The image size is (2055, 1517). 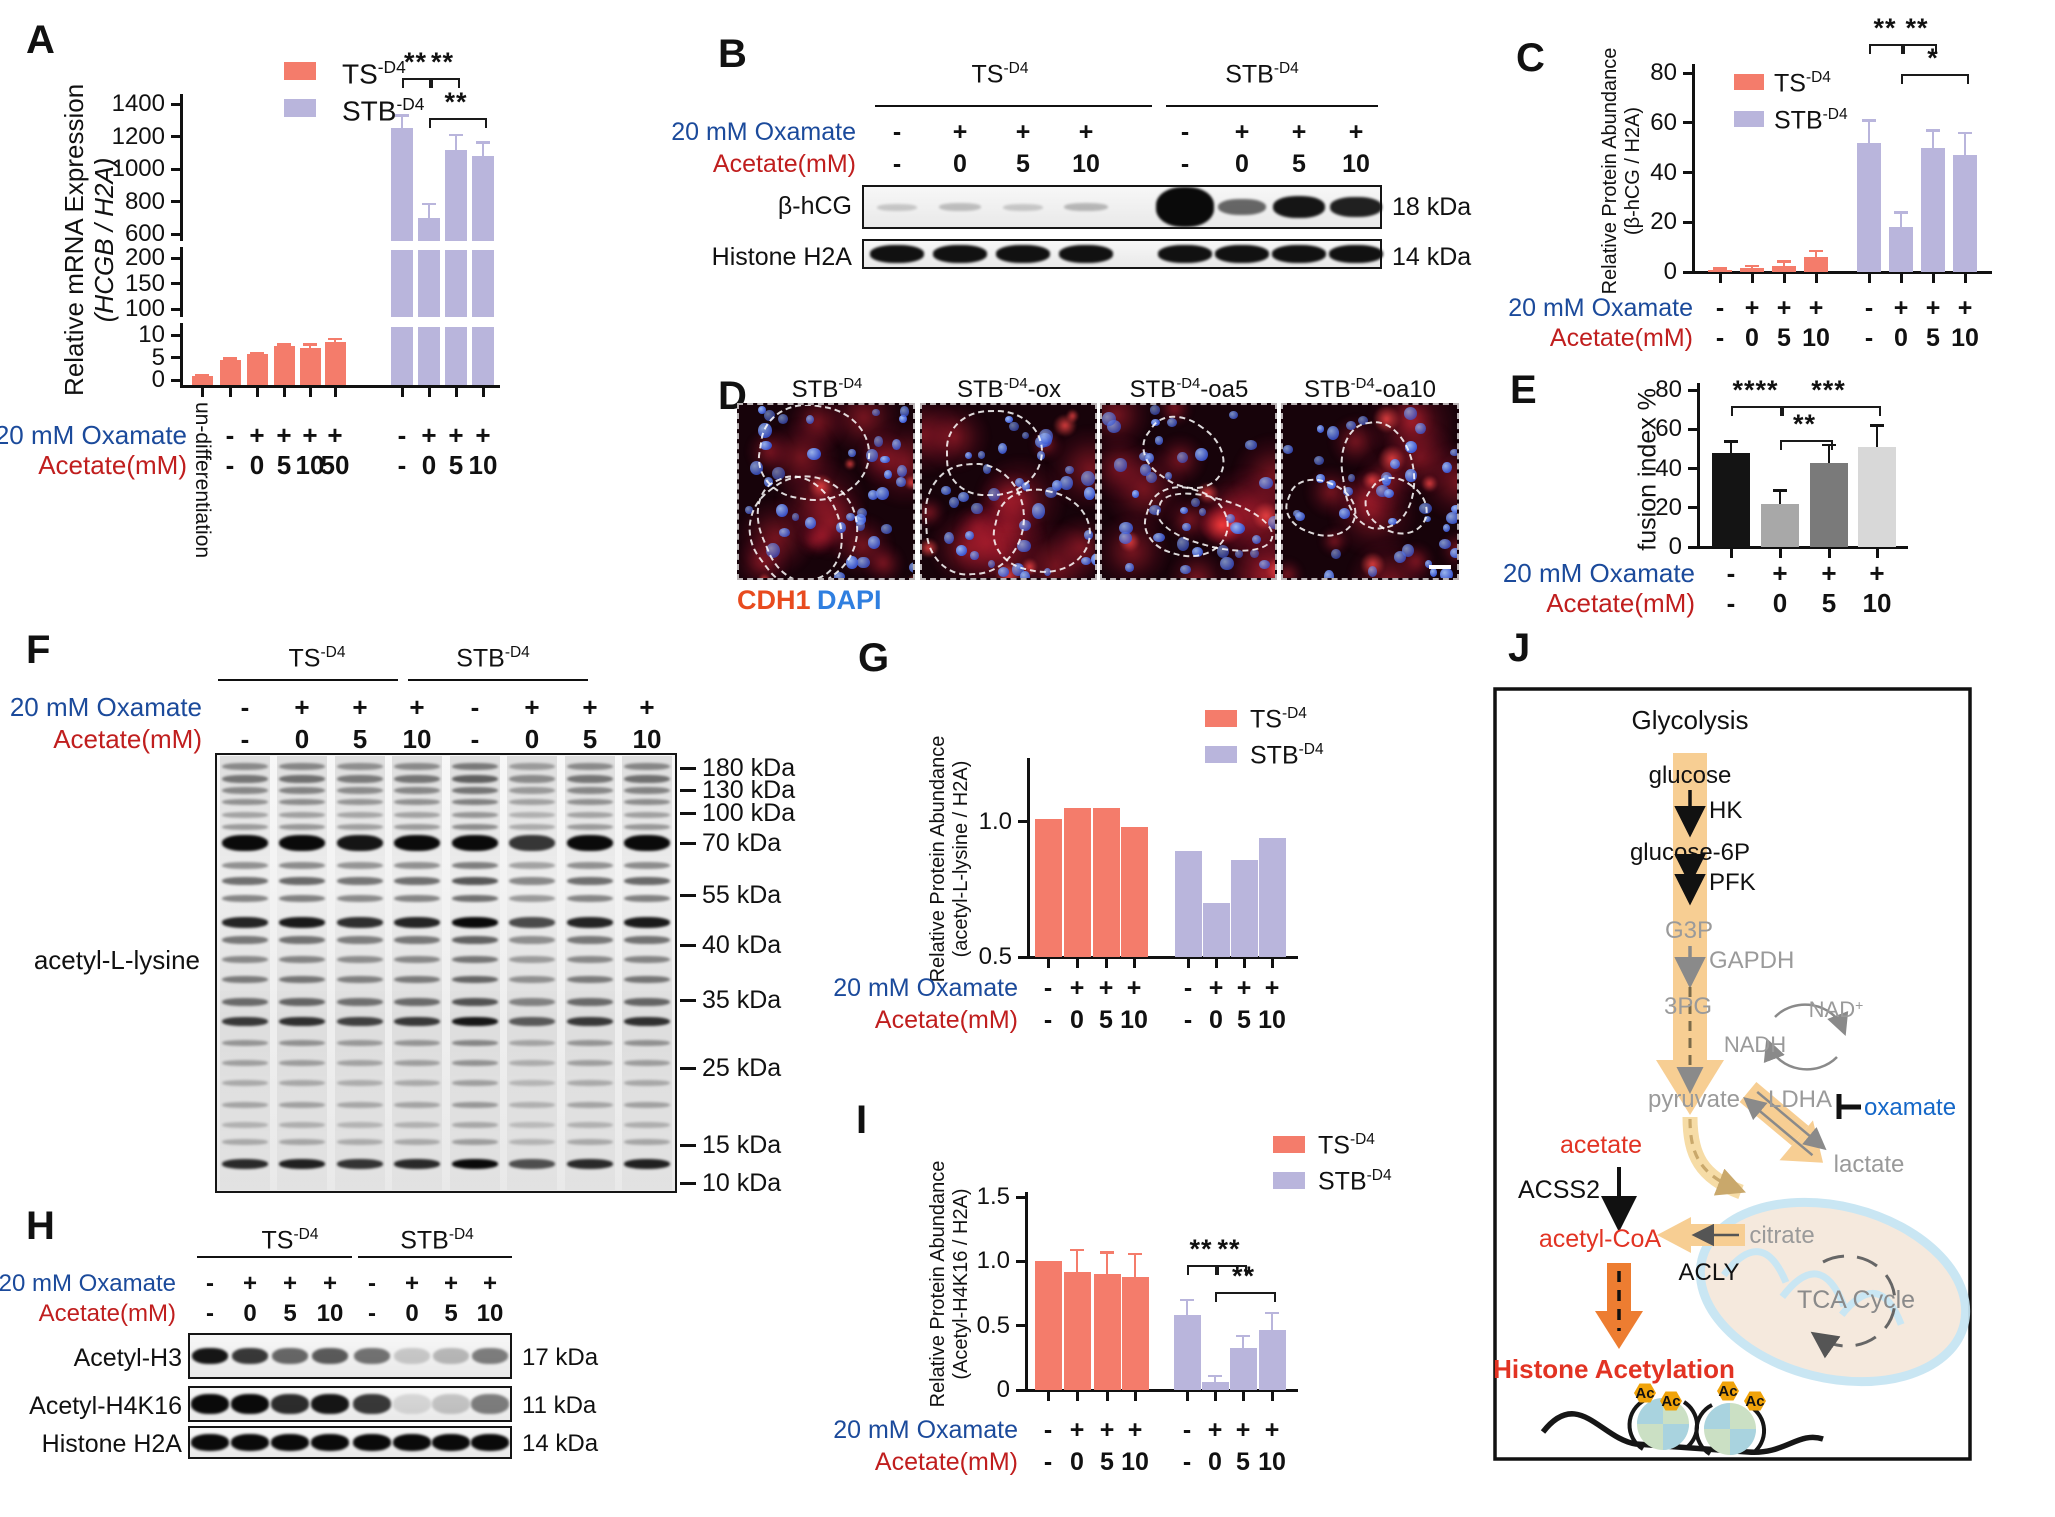 What do you see at coordinates (1749, 119) in the screenshot?
I see `legend-swatch-stb` at bounding box center [1749, 119].